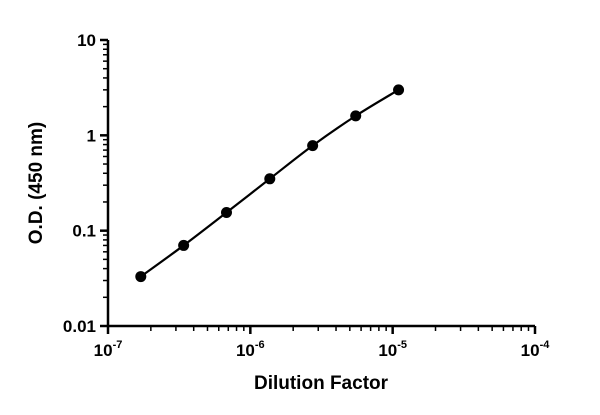 This screenshot has width=600, height=415. I want to click on x-axis-title: Dilution Factor, so click(321, 383).